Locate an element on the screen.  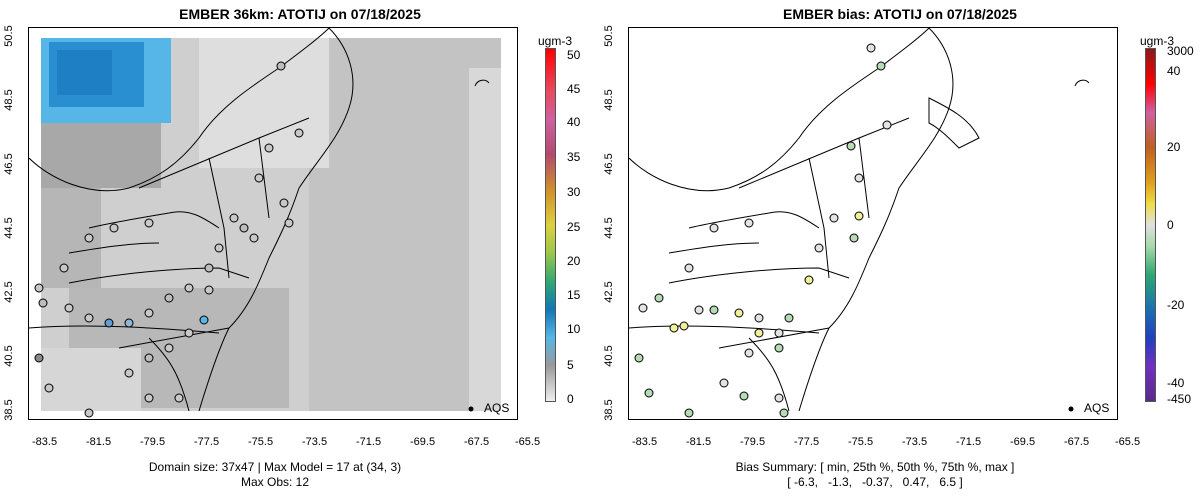
right-legend-label: AQS is located at coordinates (1097, 408).